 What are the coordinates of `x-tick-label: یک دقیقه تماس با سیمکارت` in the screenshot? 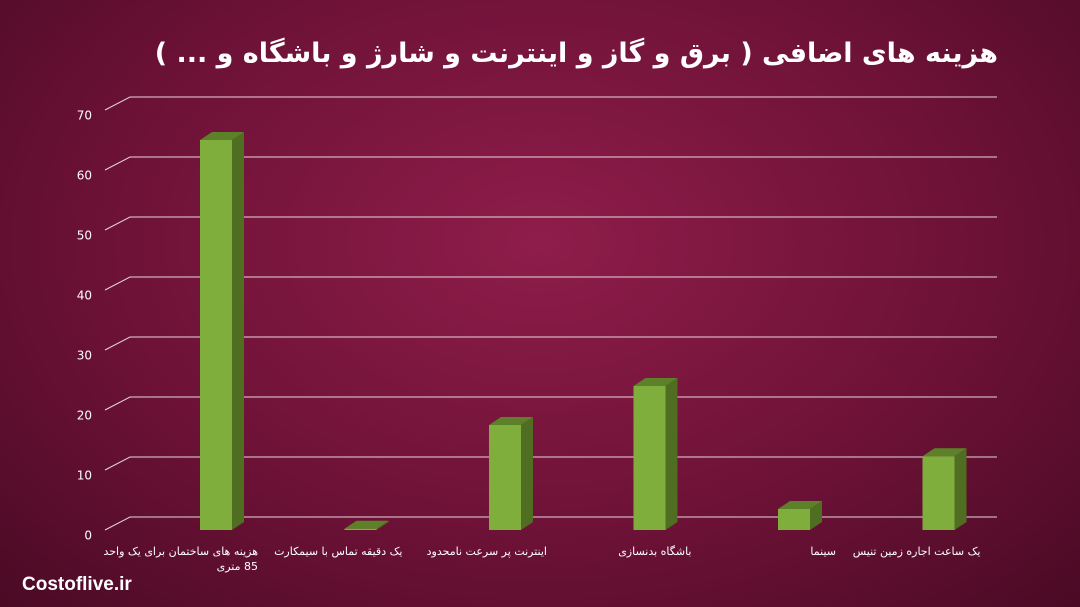 It's located at (338, 551).